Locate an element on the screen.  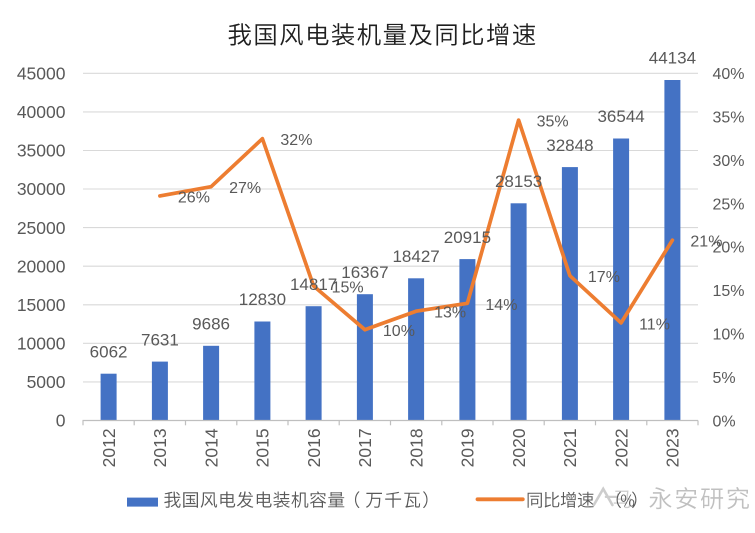
svg-text: 2018 is located at coordinates (416, 447).